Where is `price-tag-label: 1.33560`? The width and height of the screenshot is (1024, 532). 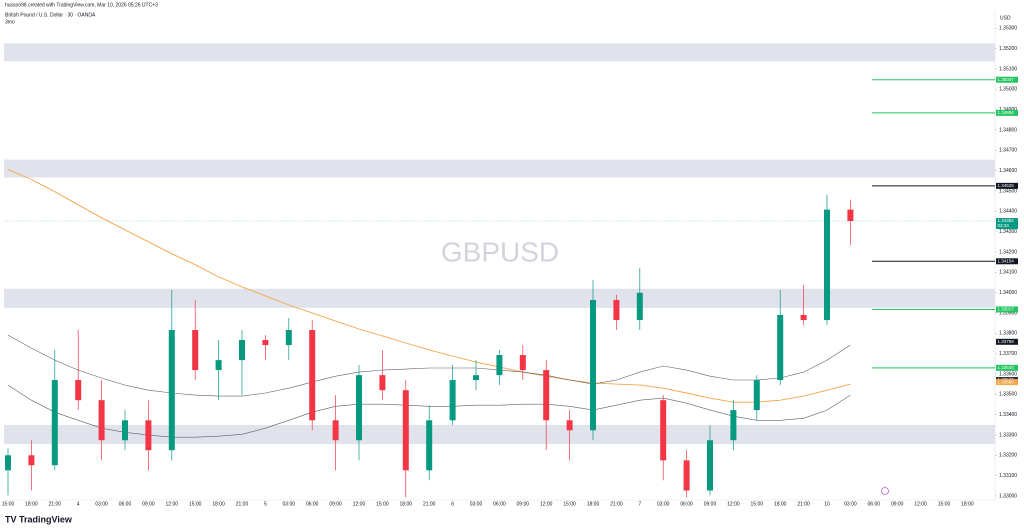 price-tag-label: 1.33560 is located at coordinates (1006, 381).